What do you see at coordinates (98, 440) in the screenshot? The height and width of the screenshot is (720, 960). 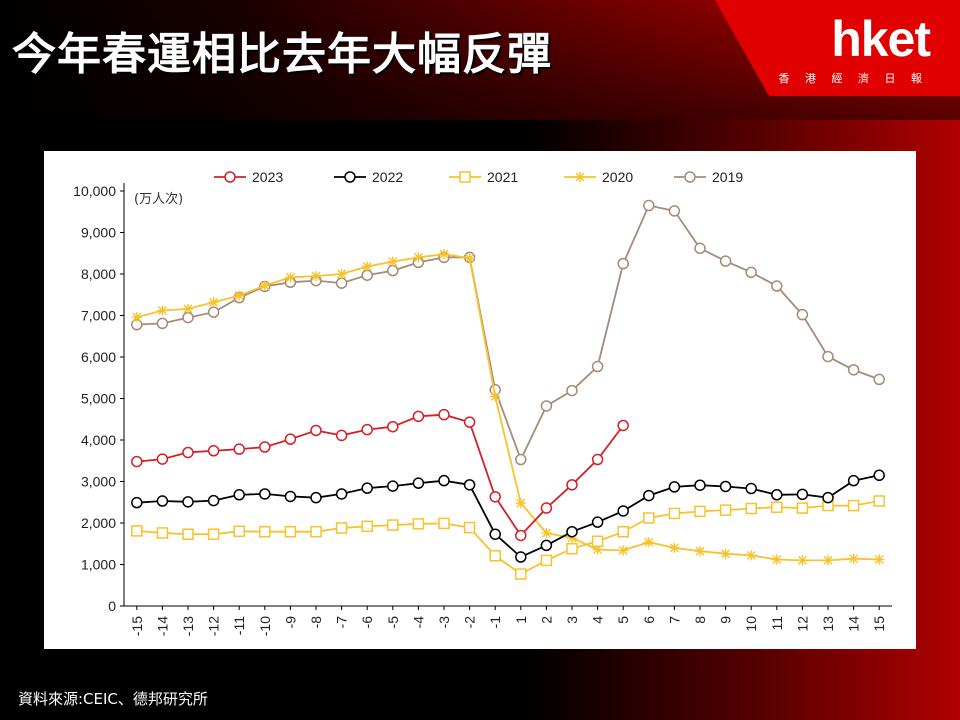 I see `y-tick-label: 4,000` at bounding box center [98, 440].